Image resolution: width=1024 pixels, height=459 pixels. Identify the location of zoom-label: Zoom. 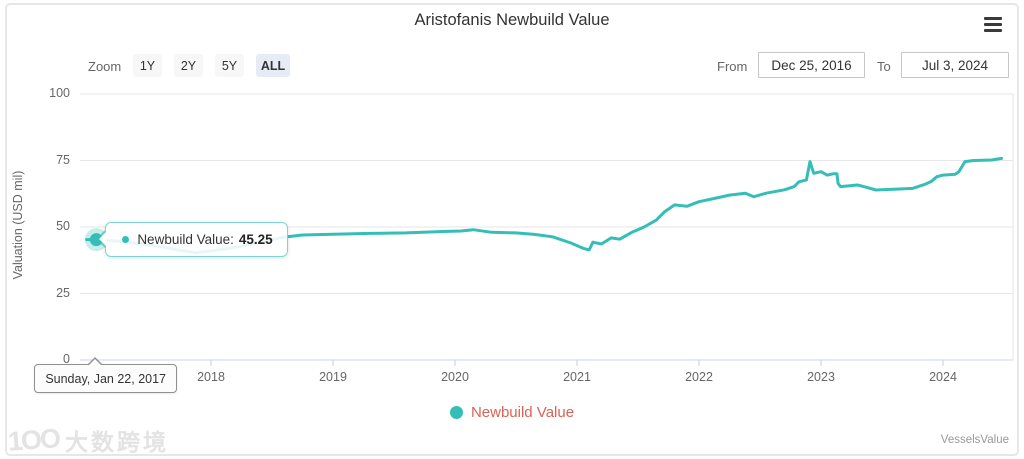
(105, 66).